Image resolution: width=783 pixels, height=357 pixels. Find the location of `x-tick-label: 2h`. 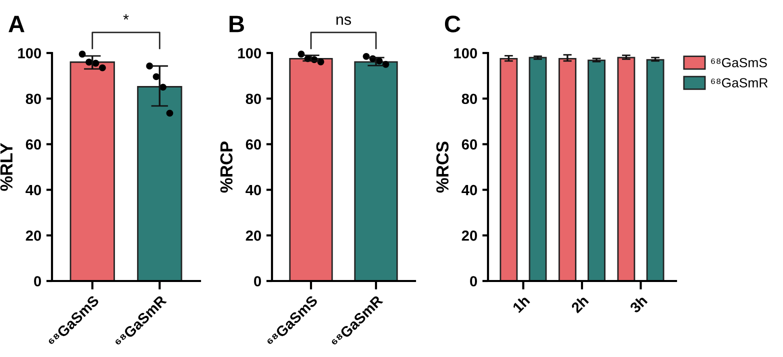

x-tick-label: 2h is located at coordinates (579, 304).